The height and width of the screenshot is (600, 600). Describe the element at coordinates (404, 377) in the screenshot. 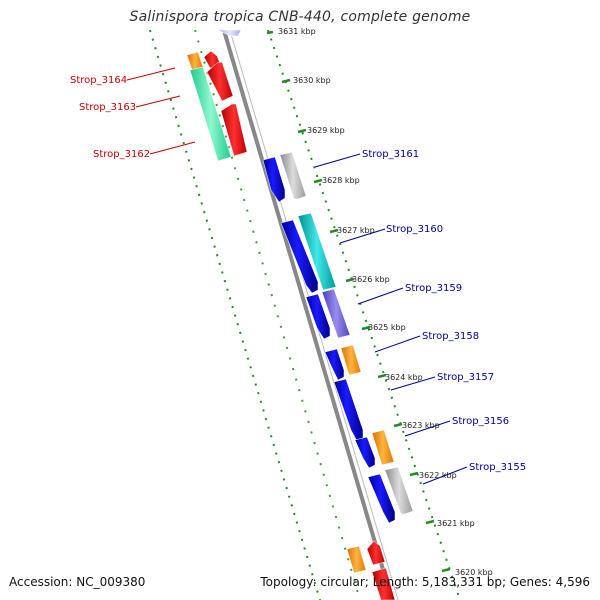

I see `kbp-label: 3624 kbp` at that location.